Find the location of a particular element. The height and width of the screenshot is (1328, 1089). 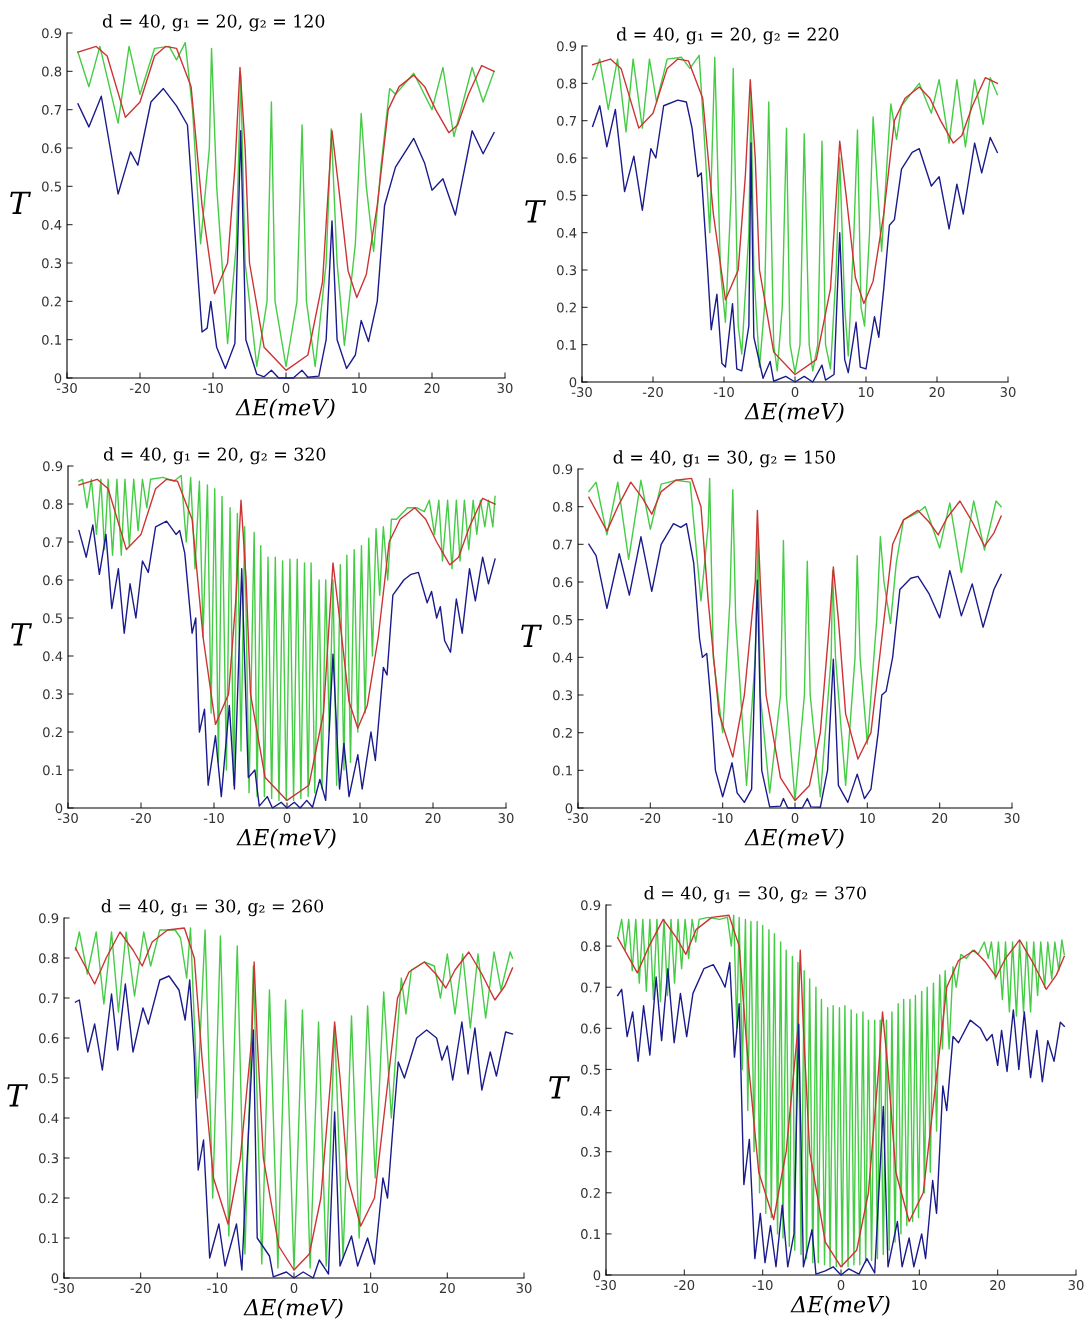

chart-title: d = 40, g₁ = 20, g₂ = 320 is located at coordinates (214, 456).